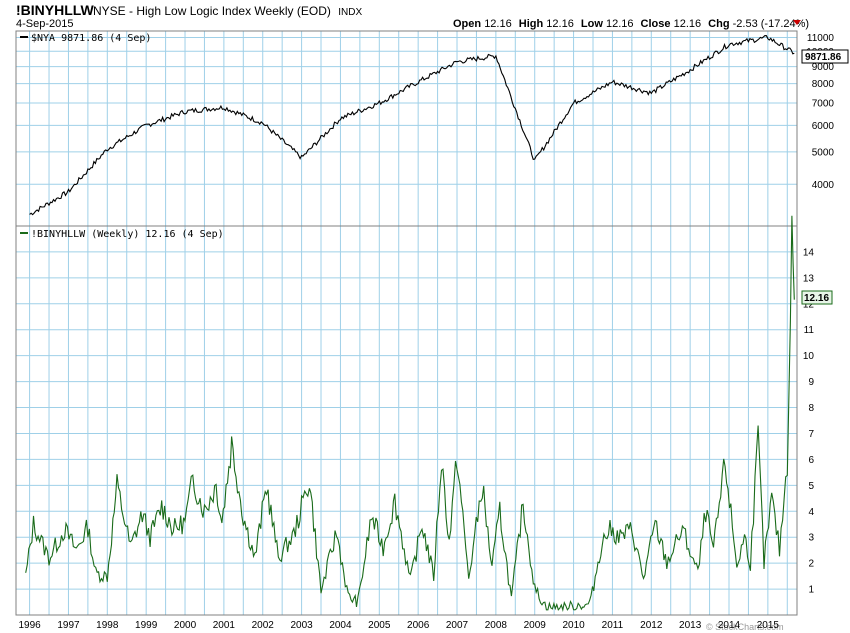  Describe the element at coordinates (811, 460) in the screenshot. I see `y-tick-label-bottom: 6` at that location.